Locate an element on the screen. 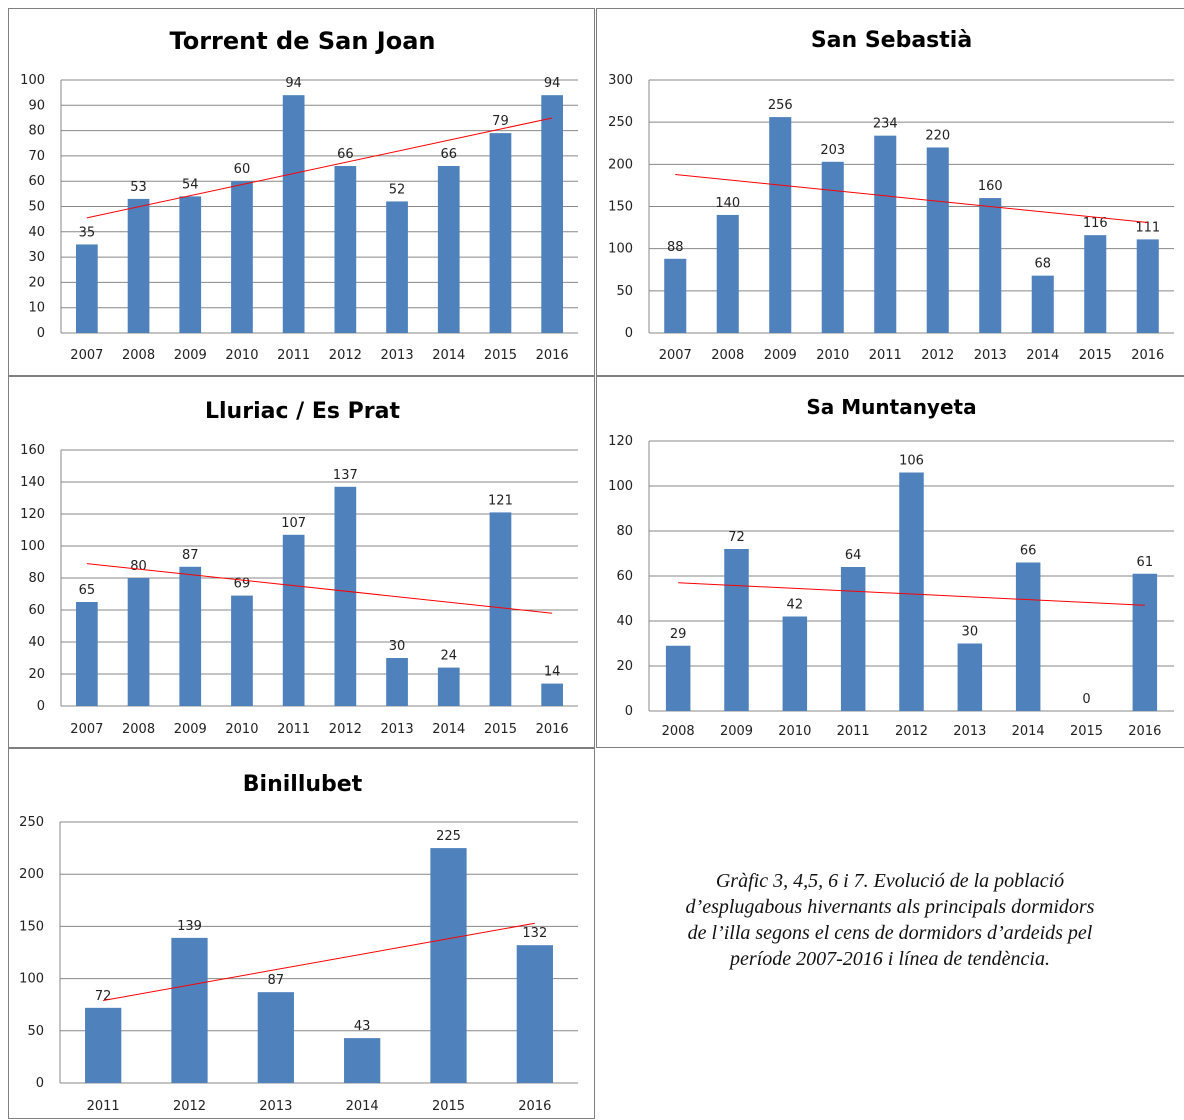 Image resolution: width=1184 pixels, height=1120 pixels. data-label-2015: 116 is located at coordinates (1095, 223).